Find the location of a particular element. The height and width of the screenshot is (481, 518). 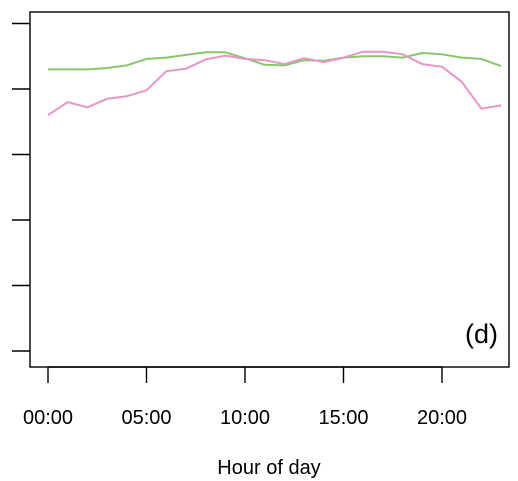

series-group is located at coordinates (274, 83).